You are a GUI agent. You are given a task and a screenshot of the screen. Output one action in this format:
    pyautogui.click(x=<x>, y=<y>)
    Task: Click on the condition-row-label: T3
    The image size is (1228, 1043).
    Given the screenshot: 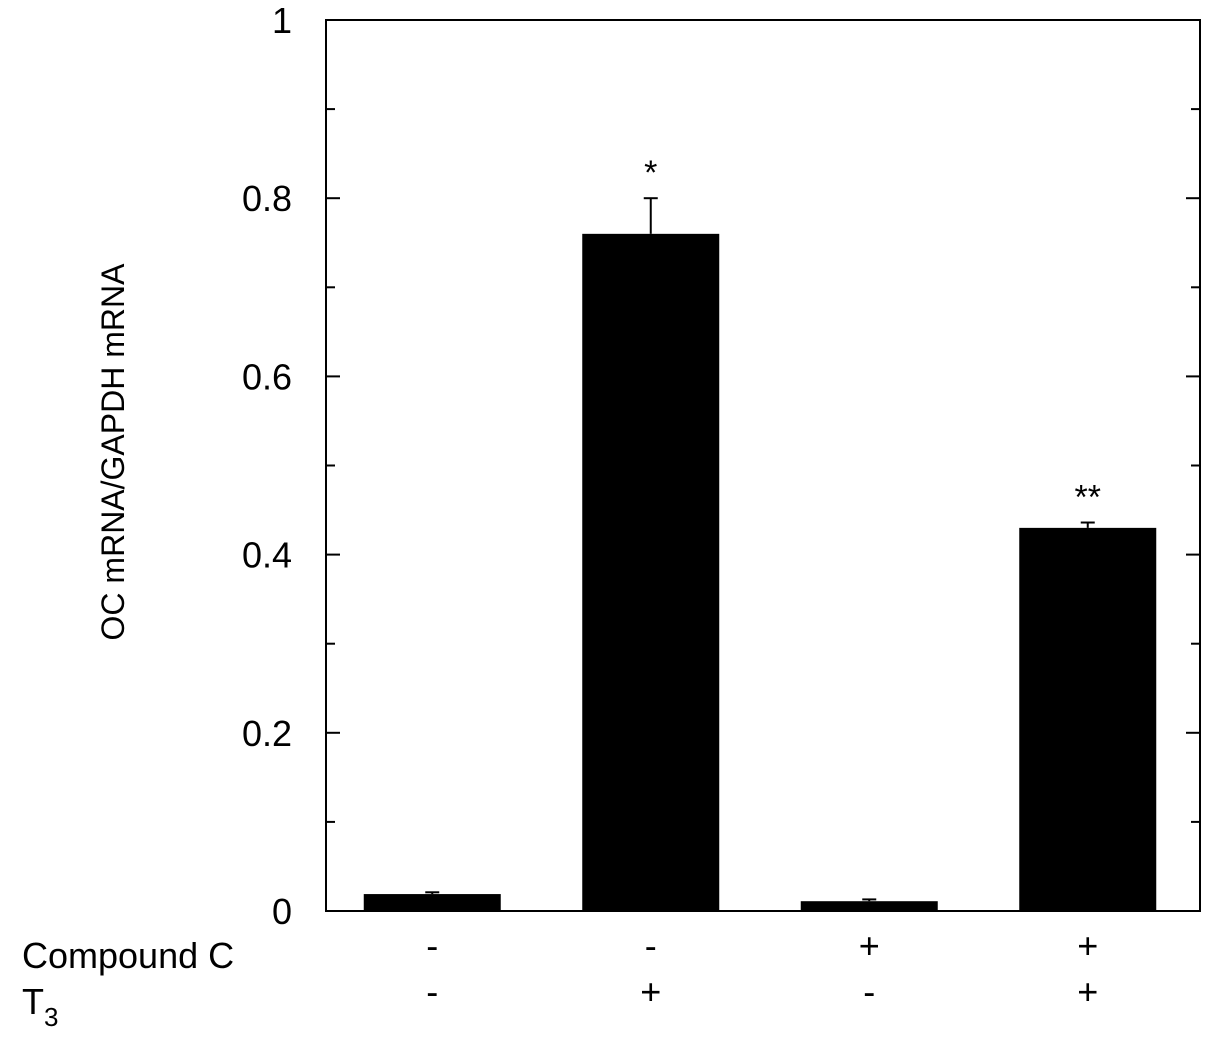 What is the action you would take?
    pyautogui.click(x=40, y=1006)
    